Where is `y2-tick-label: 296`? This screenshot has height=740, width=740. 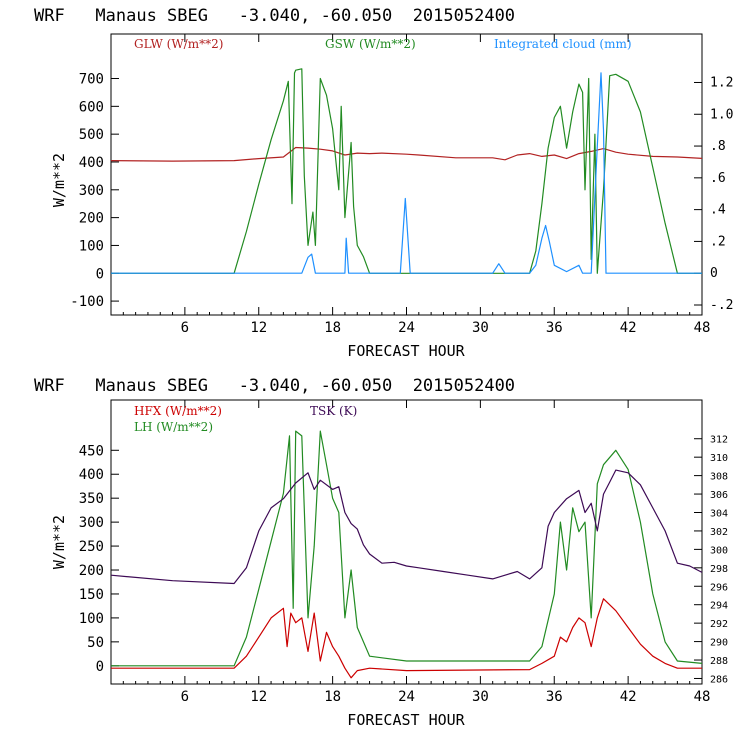 y2-tick-label: 296 is located at coordinates (719, 587).